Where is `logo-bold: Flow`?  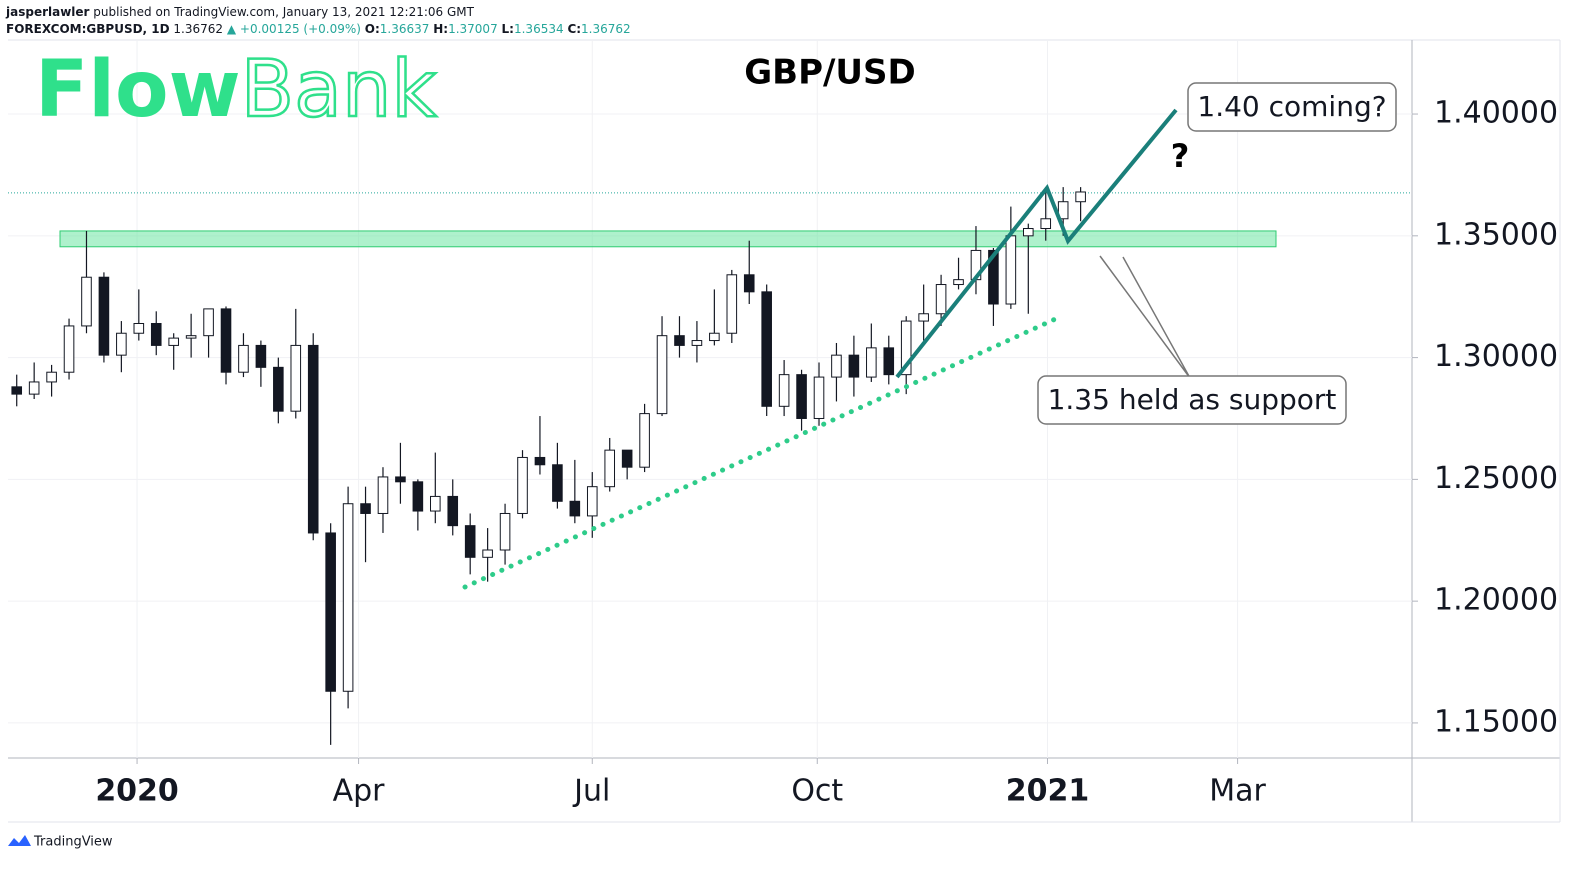
logo-bold: Flow is located at coordinates (138, 90).